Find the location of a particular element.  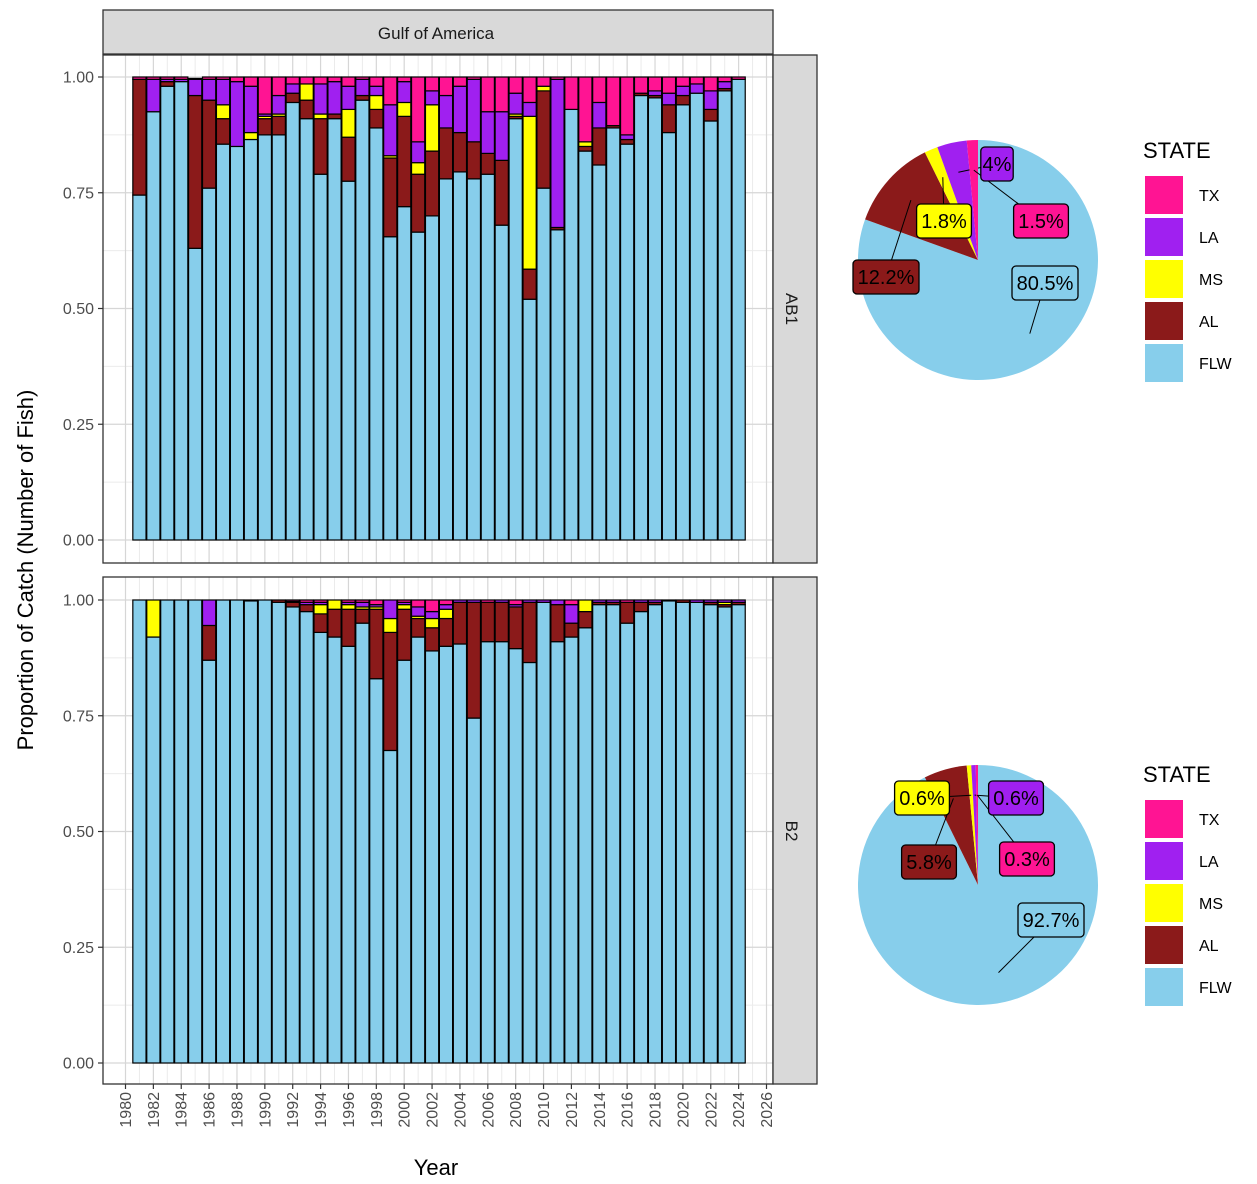

bar-ab1-1987-ms is located at coordinates (223, 112).